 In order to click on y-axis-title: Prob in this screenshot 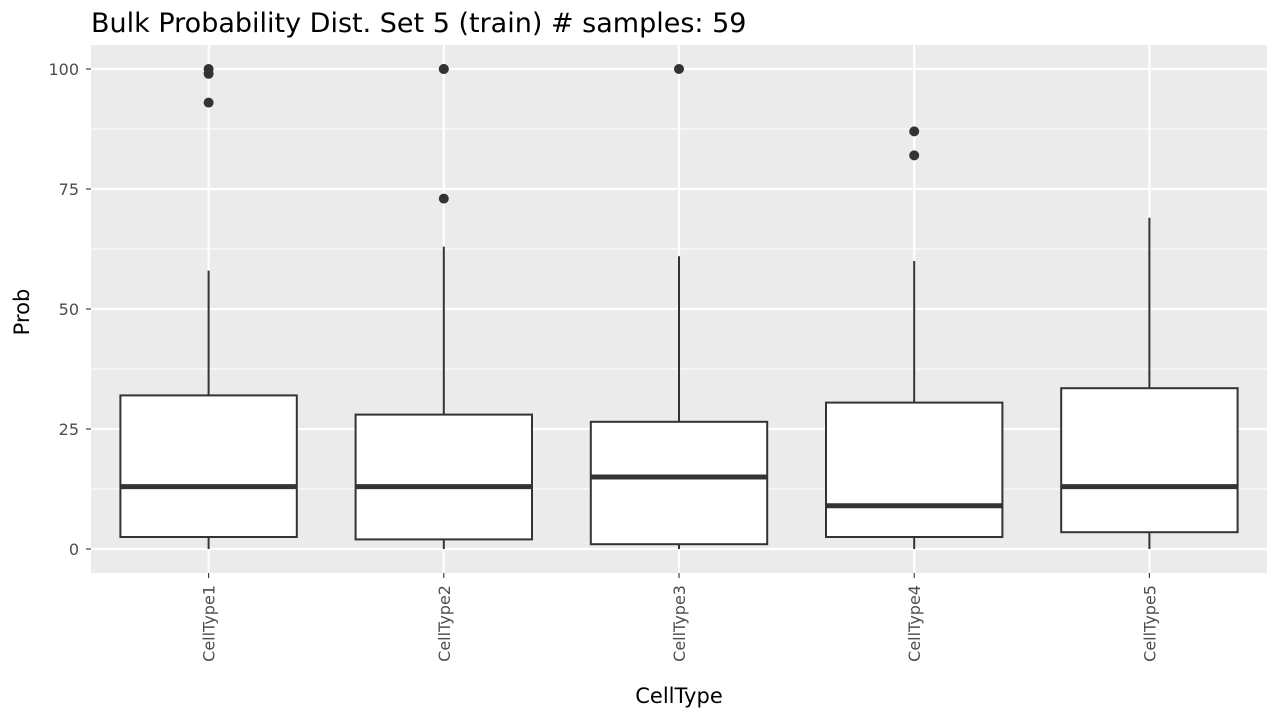, I will do `click(22, 312)`.